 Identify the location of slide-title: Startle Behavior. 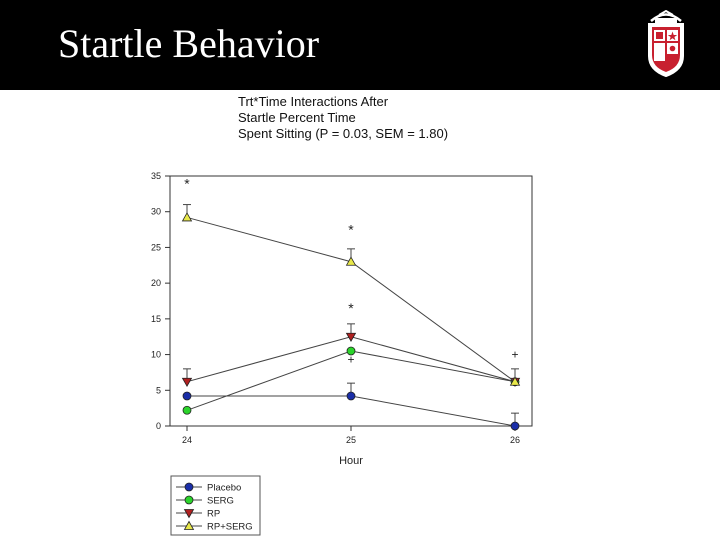
(189, 43).